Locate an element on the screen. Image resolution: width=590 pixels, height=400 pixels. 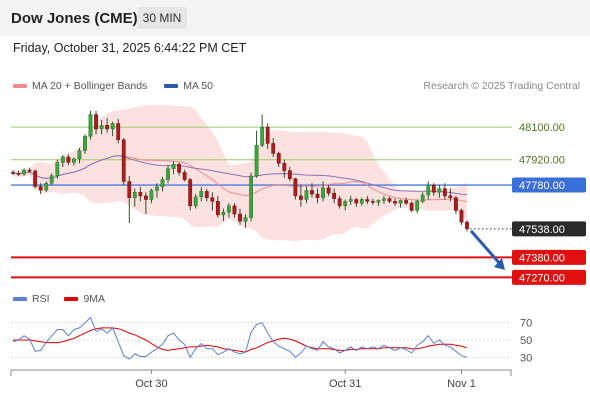
timestamp: Friday, October 31, 2025 6:44:22 PM CET is located at coordinates (130, 48).